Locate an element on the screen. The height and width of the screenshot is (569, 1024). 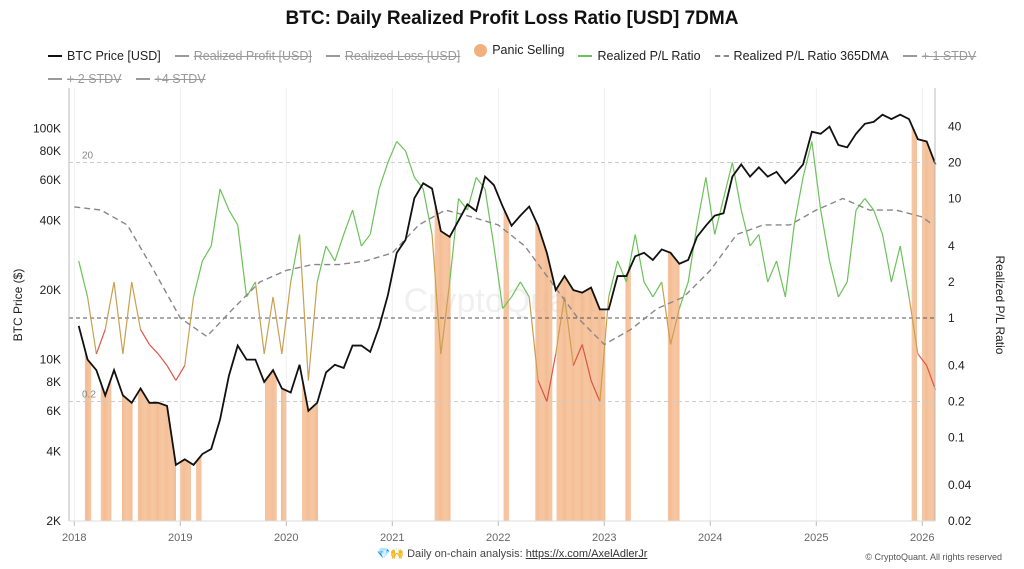
copyright: © CryptoQuant. All rights reserved is located at coordinates (933, 557).